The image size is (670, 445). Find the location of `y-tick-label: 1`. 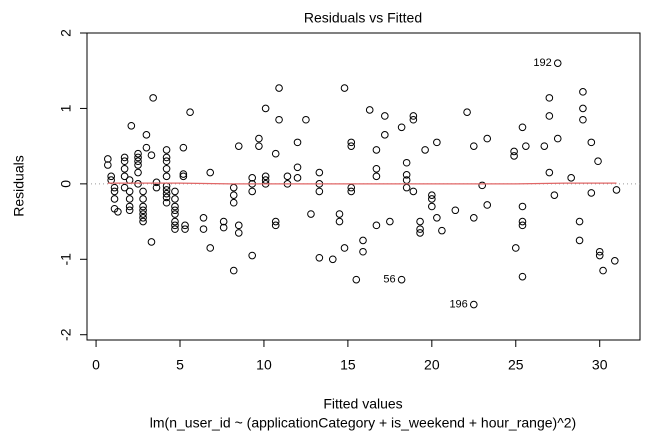

y-tick-label: 1 is located at coordinates (66, 108).